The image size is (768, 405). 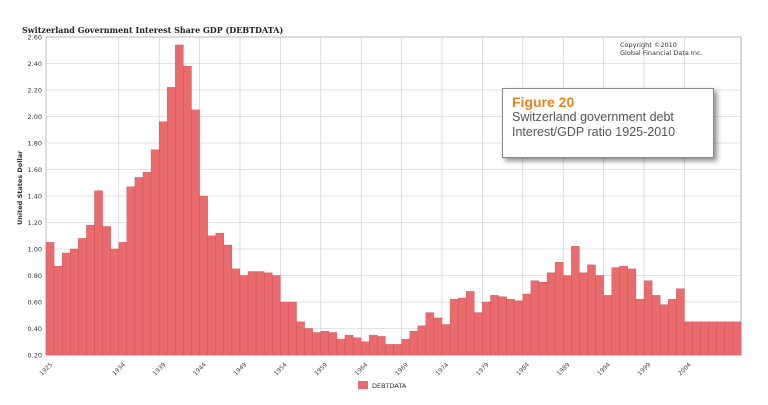 I want to click on y-tick-label: 1.40, so click(x=35, y=197).